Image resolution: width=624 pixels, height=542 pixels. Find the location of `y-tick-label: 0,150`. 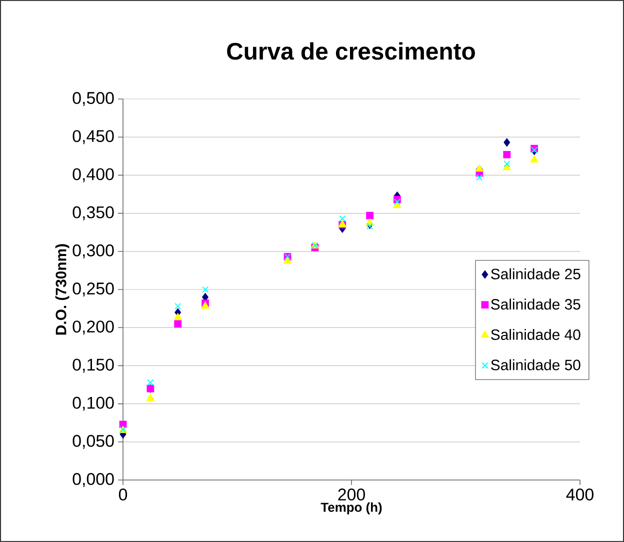

y-tick-label: 0,150 is located at coordinates (93, 365).